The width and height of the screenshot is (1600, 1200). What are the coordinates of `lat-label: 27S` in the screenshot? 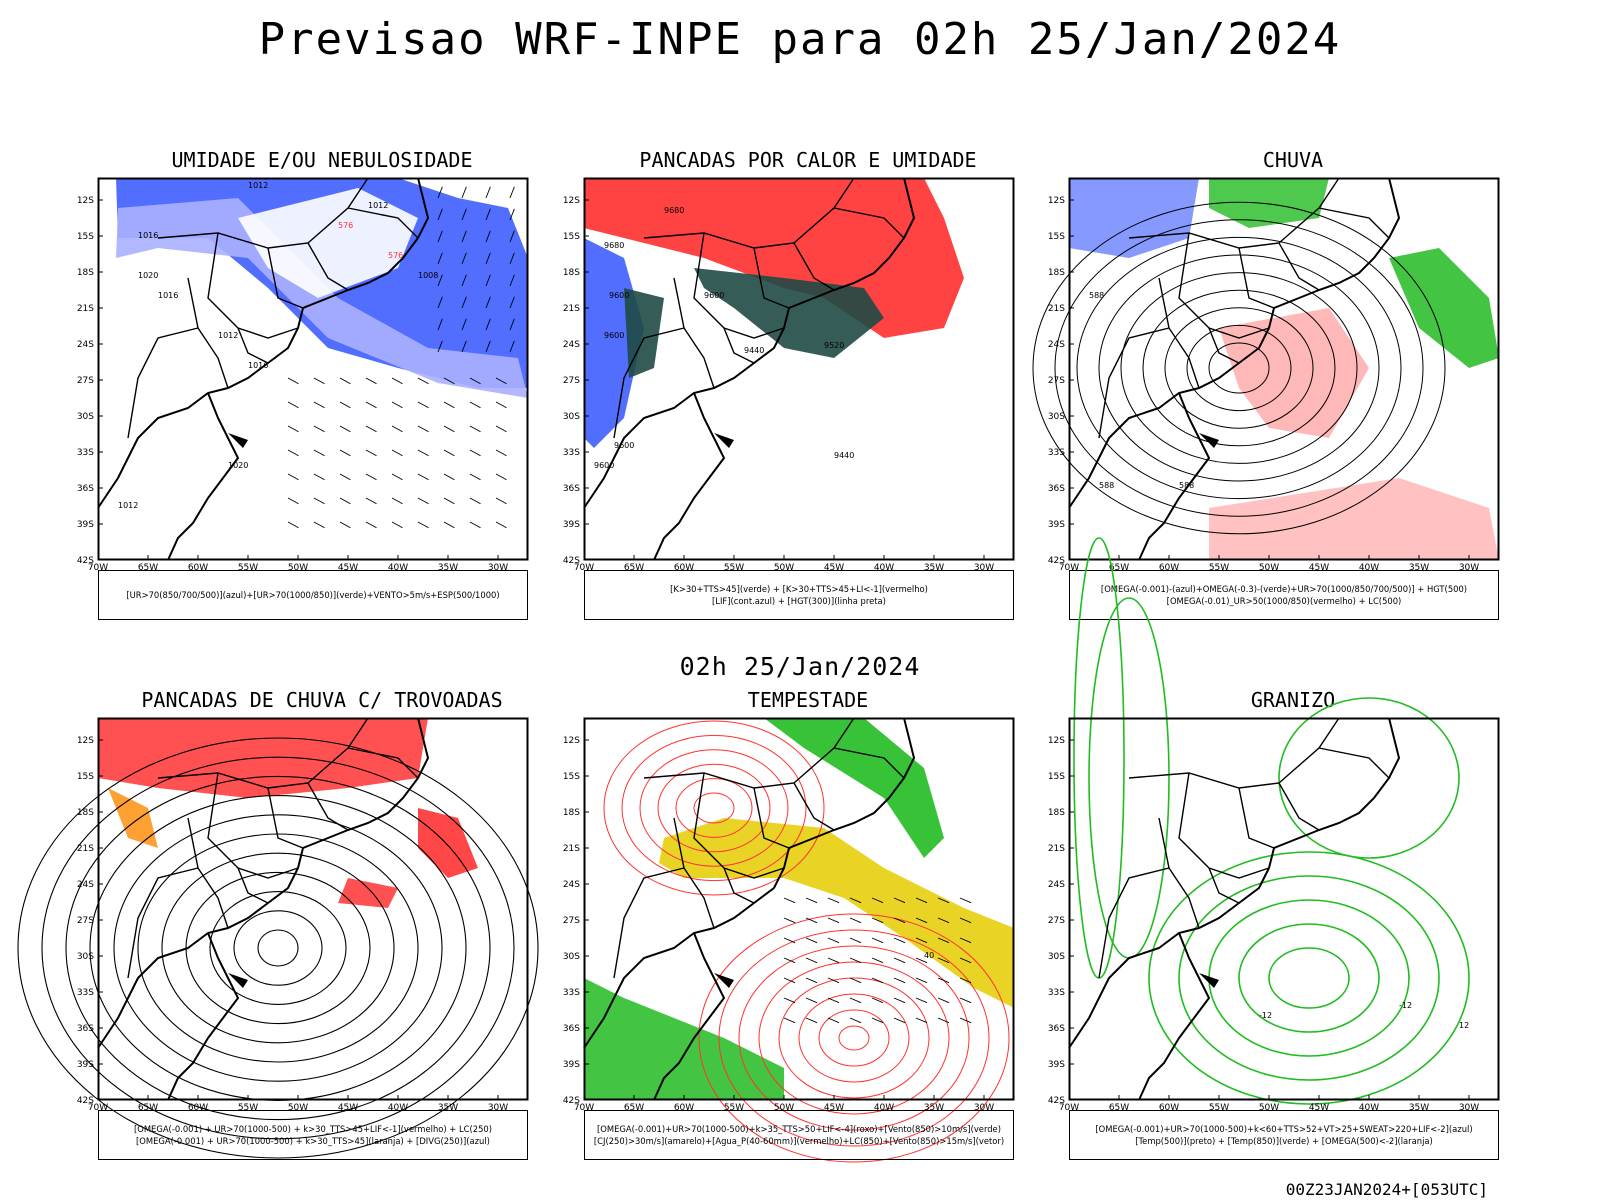 It's located at (1056, 381).